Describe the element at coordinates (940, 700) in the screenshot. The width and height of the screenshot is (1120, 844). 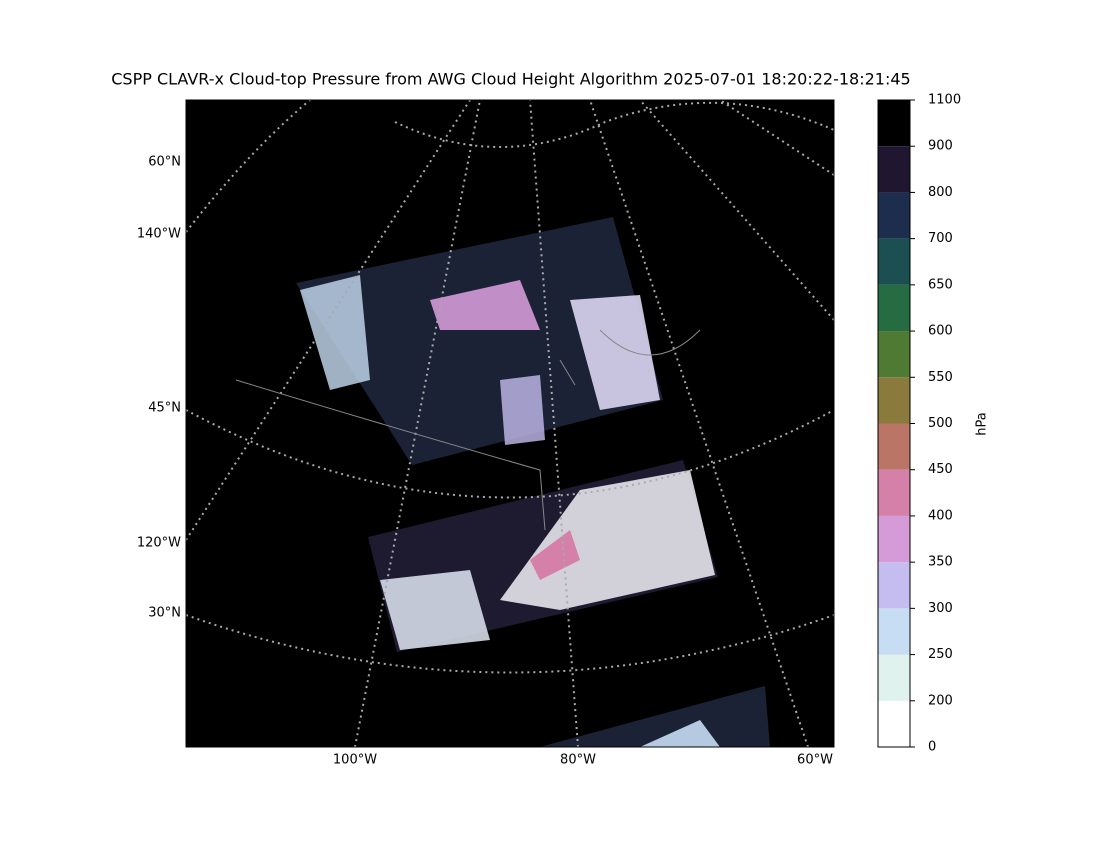
I see `colorbar-tick-label: 200` at that location.